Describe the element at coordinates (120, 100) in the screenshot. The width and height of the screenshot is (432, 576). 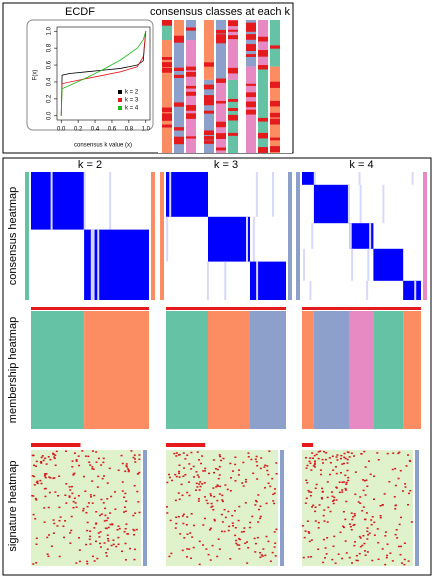
I see `legend-swatch` at that location.